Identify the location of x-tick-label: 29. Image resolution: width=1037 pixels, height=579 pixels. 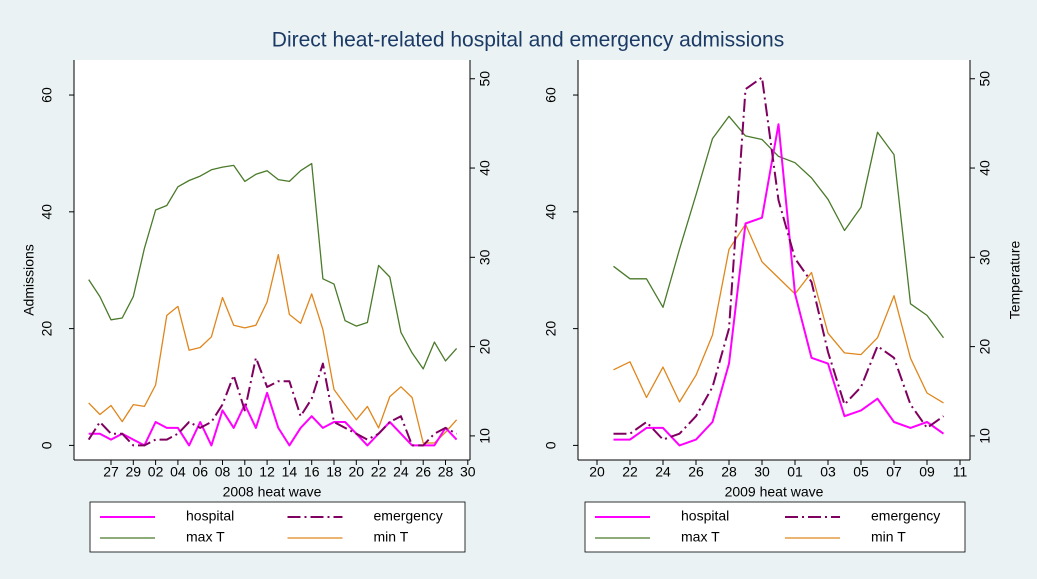
(134, 472).